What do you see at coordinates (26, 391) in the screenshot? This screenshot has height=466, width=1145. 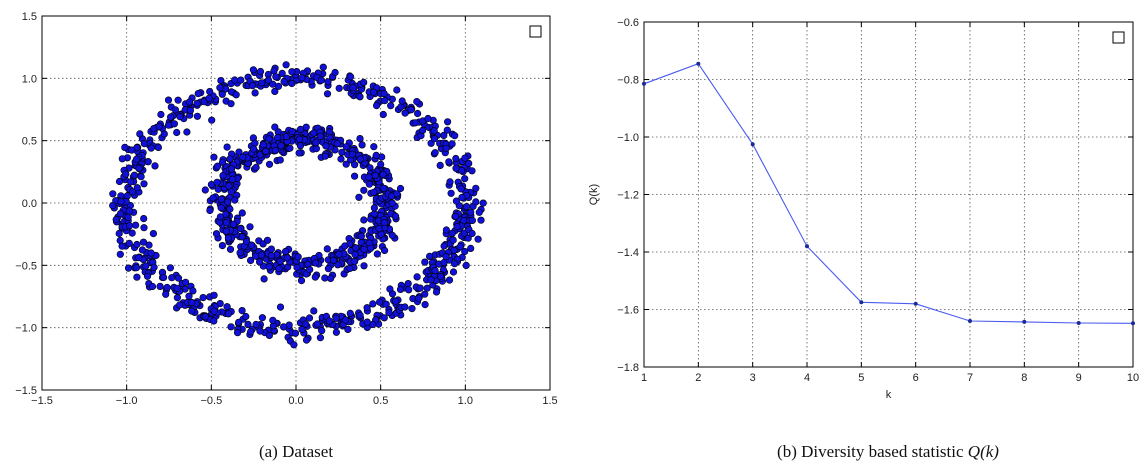 I see `y-tick-label: −1.5` at bounding box center [26, 391].